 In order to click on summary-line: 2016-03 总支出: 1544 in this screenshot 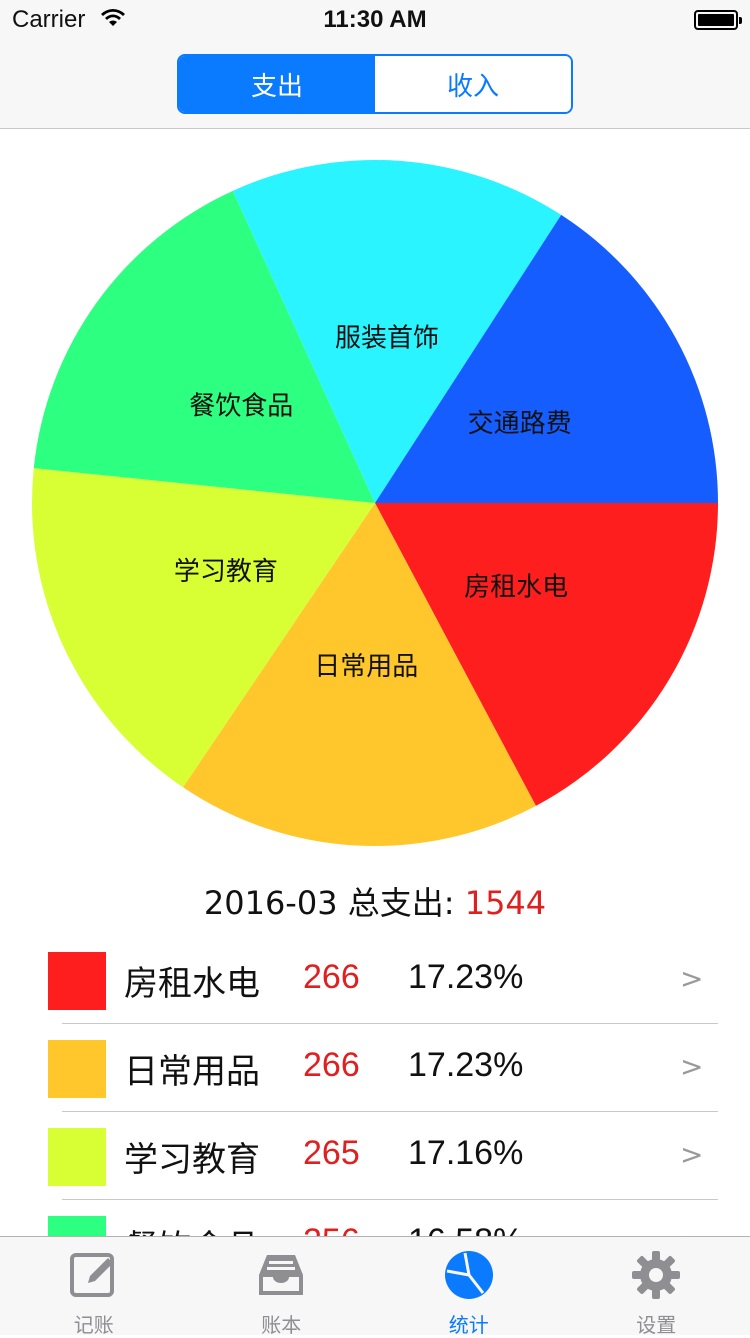, I will do `click(375, 901)`.